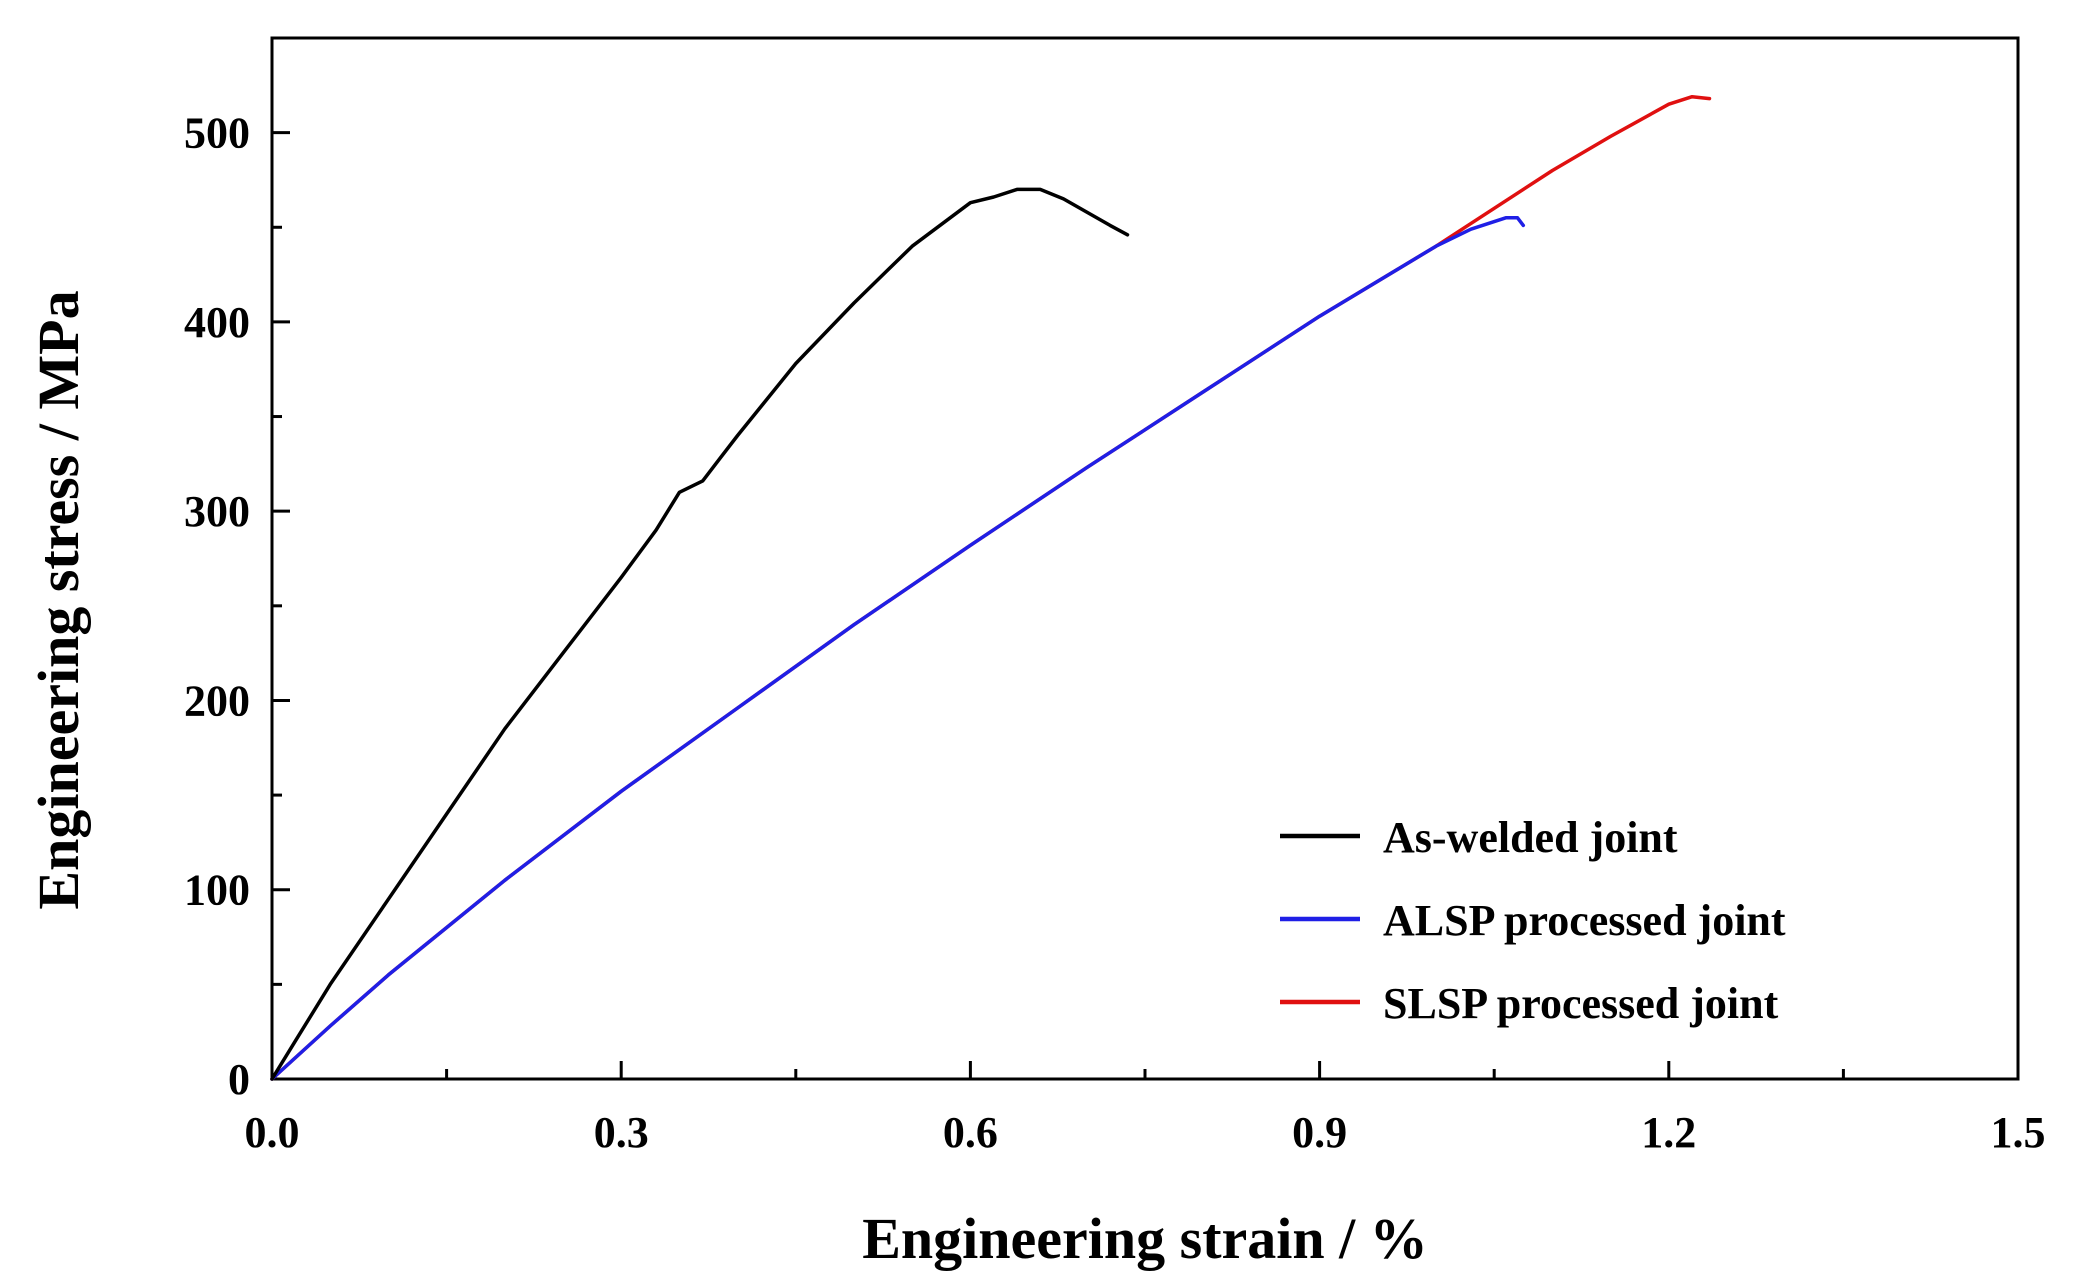 The height and width of the screenshot is (1285, 2073). I want to click on y-tick-label: 0, so click(239, 1079).